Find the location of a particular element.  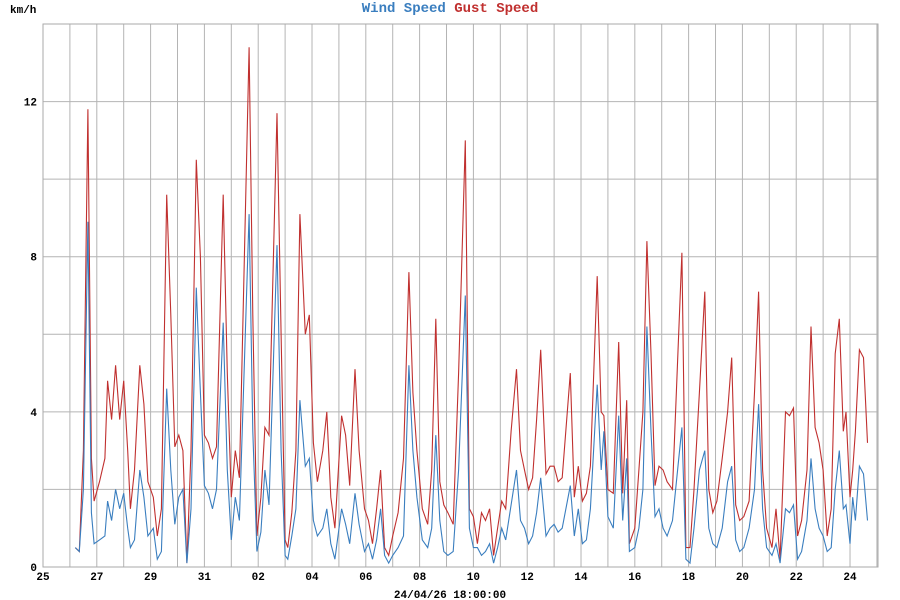

y-axis-label: km/h is located at coordinates (23, 11).